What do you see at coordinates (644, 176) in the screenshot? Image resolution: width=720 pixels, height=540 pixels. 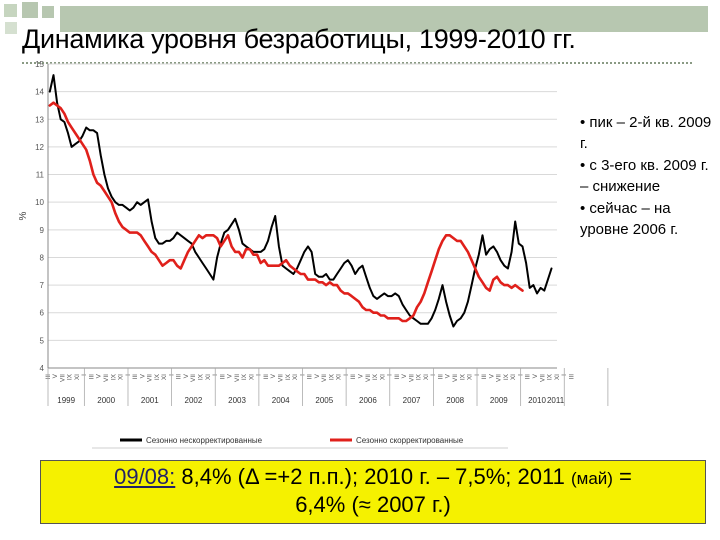 I see `bullet-decline: • с 3-его кв. 2009 г. – снижение` at bounding box center [644, 176].